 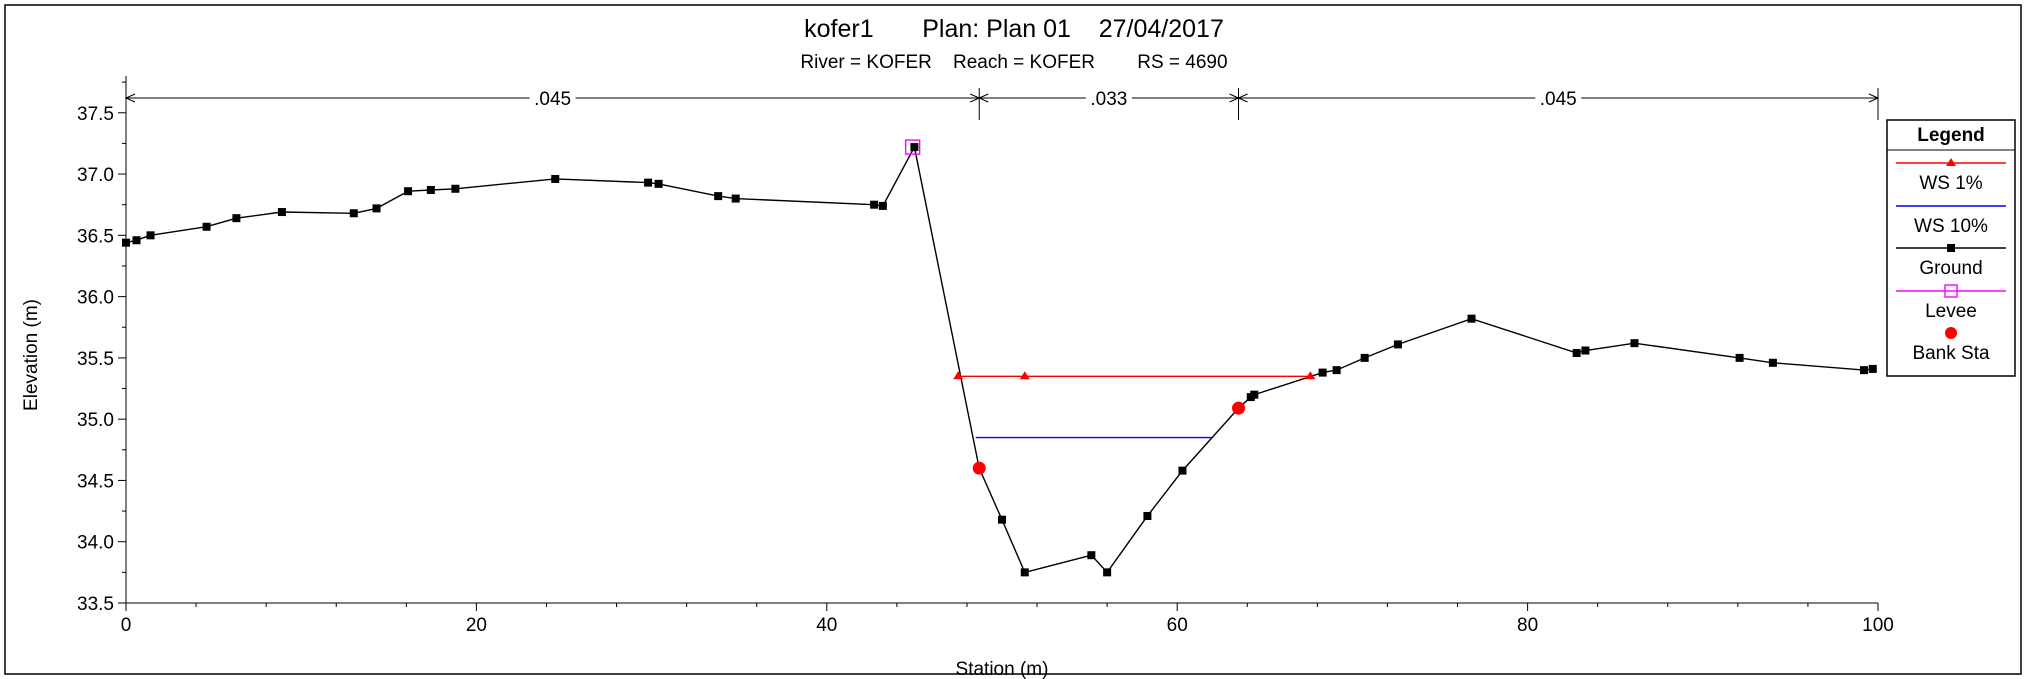 I want to click on legend-levee-label: Levee, so click(x=1951, y=311).